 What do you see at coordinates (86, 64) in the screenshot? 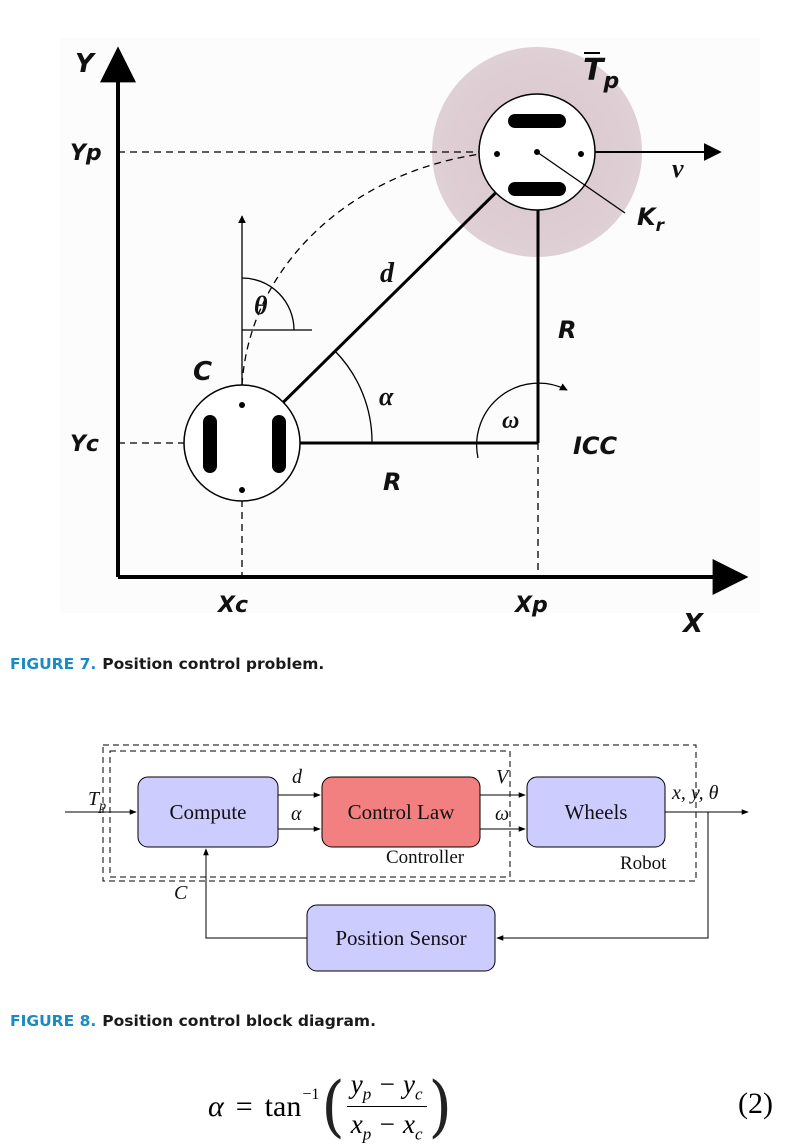
I see `y-axis-label: Y` at bounding box center [86, 64].